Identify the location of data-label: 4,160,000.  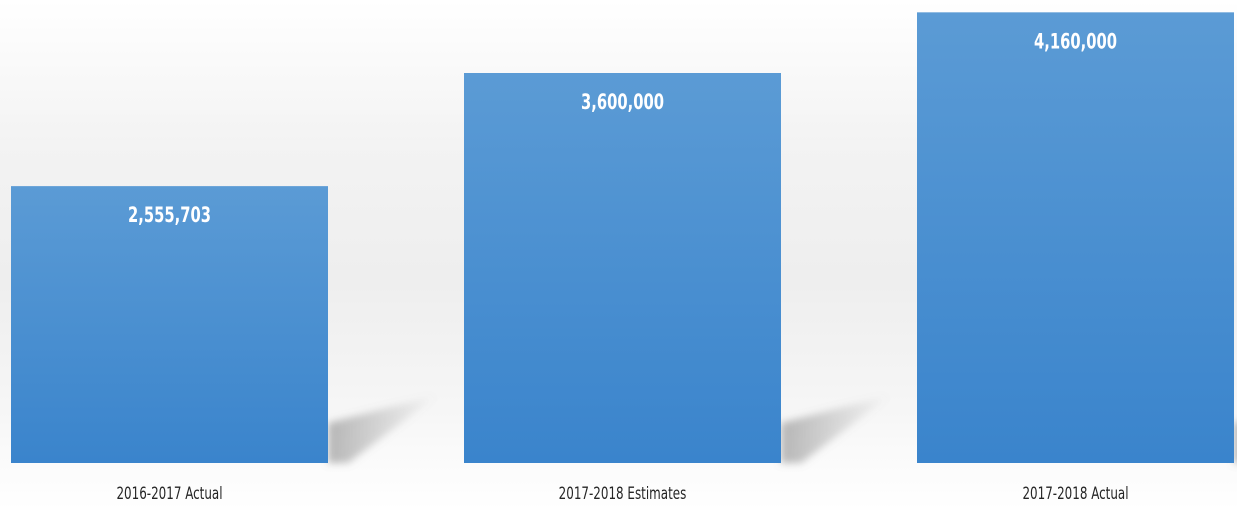
(1075, 41).